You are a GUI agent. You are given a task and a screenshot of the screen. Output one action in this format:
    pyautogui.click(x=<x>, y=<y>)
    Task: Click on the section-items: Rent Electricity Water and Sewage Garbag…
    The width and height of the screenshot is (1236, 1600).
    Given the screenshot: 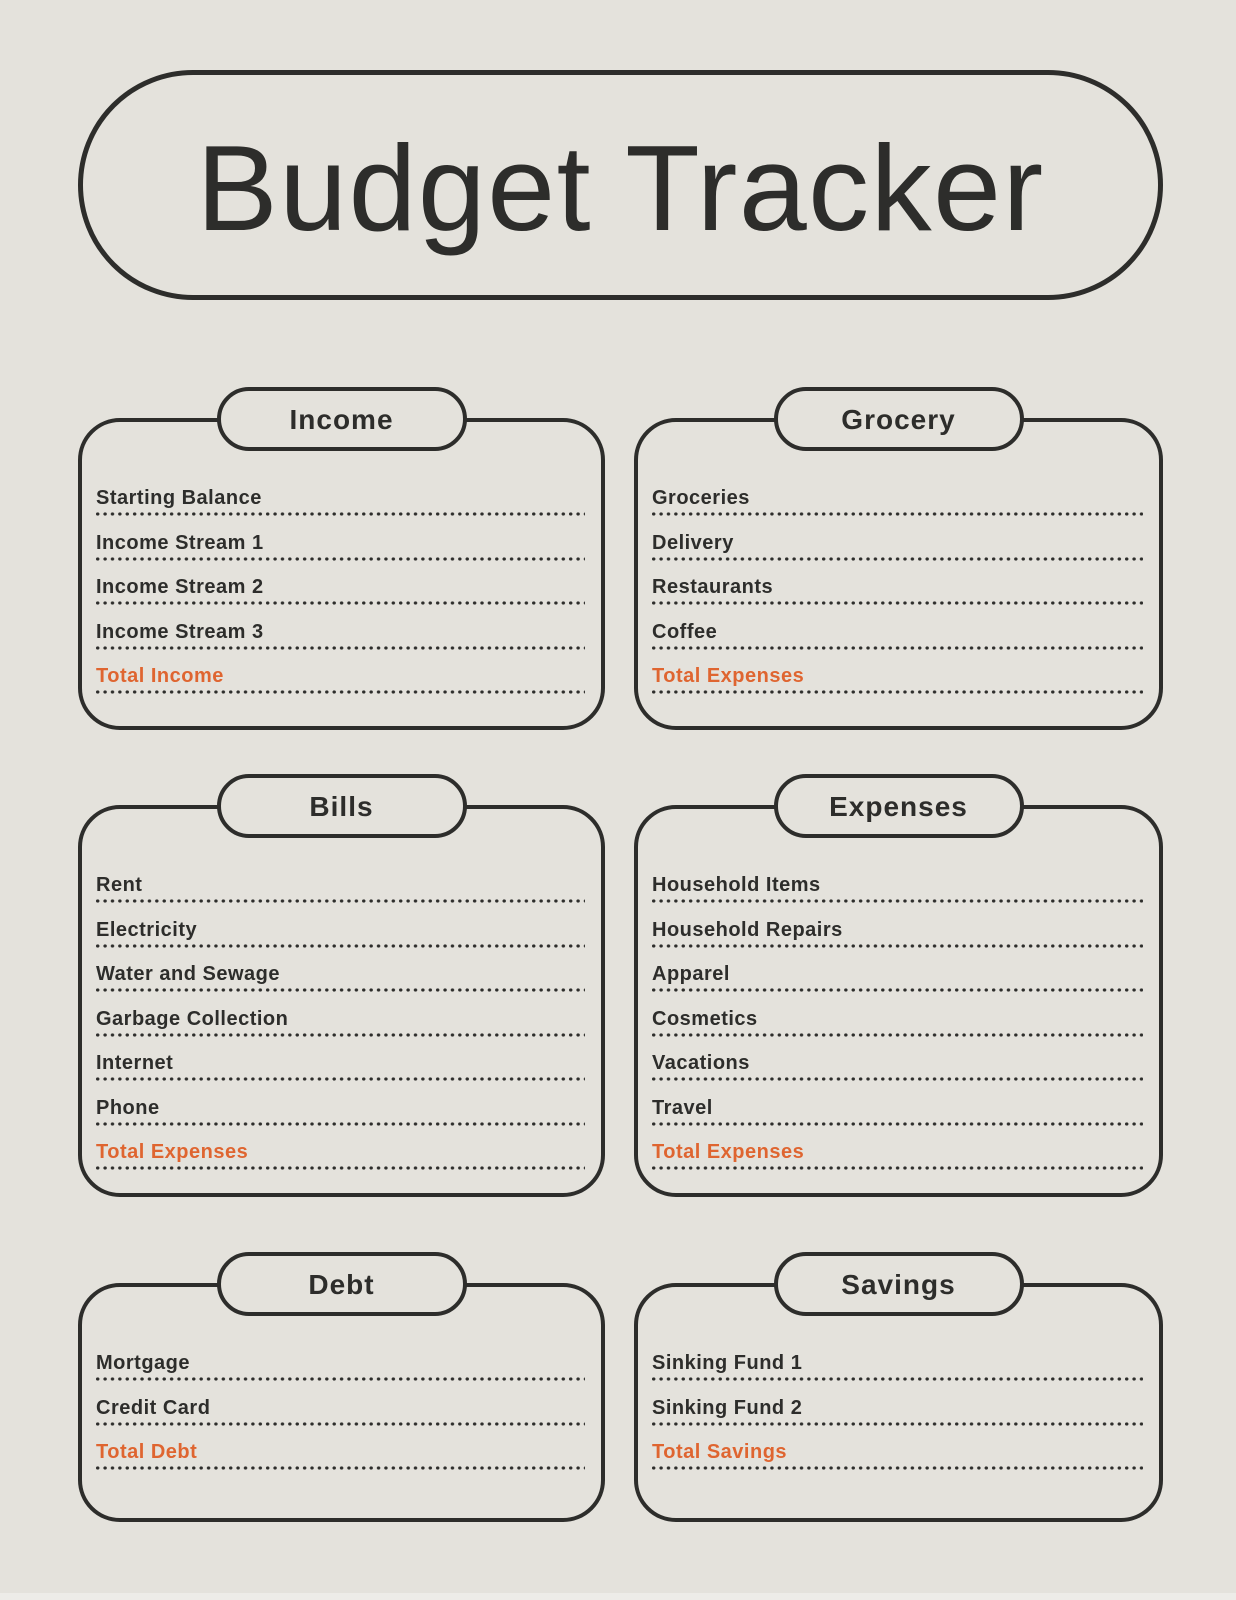 What is the action you would take?
    pyautogui.click(x=341, y=1001)
    